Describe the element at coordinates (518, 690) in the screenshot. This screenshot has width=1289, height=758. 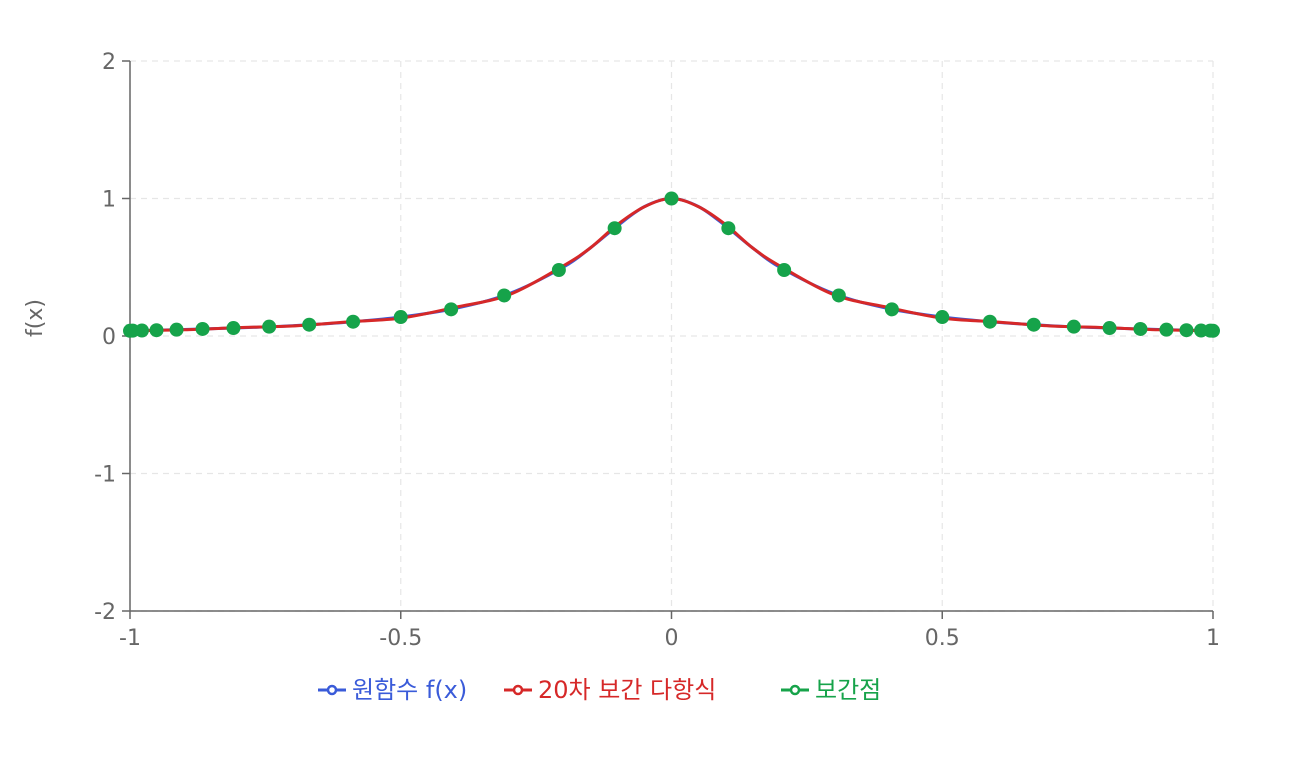
I see `legend-marker-interp` at that location.